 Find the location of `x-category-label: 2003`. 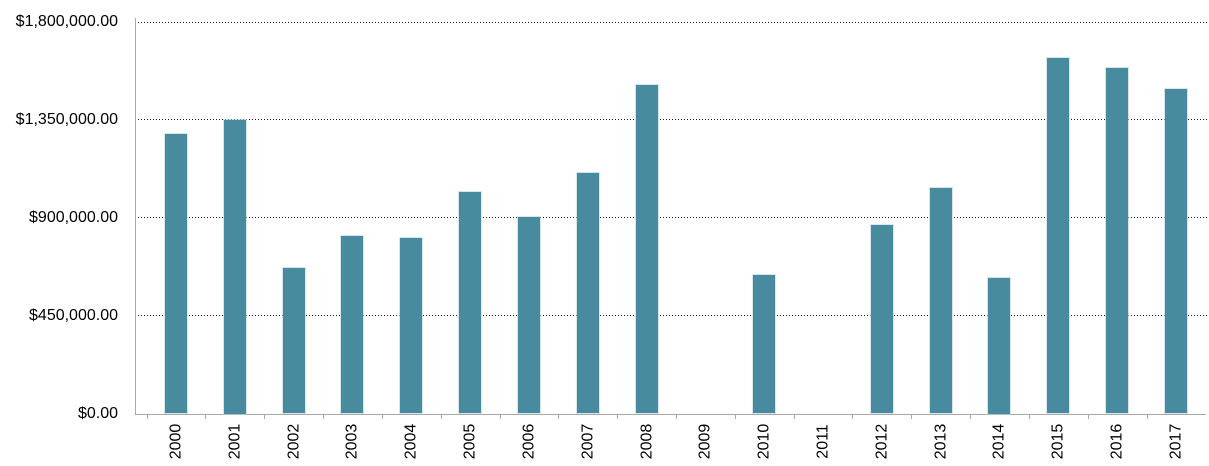

x-category-label: 2003 is located at coordinates (352, 441).